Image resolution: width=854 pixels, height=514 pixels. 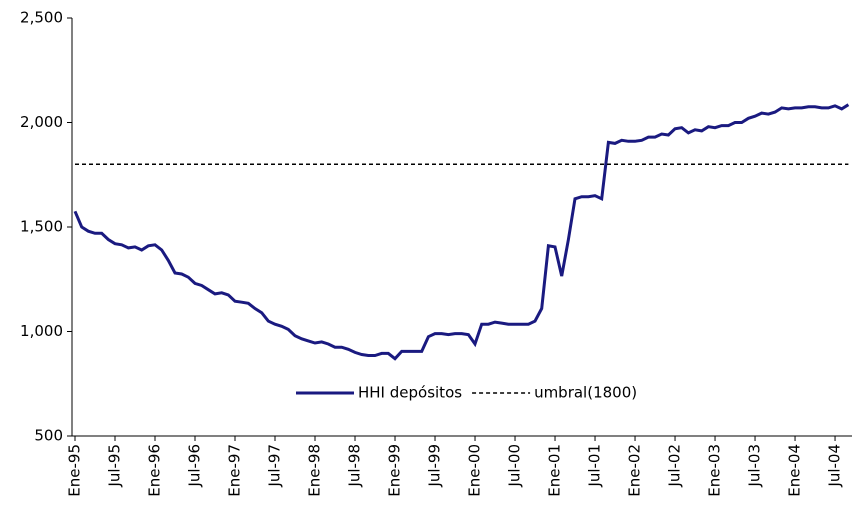 I want to click on y-tick-label: 2,000, so click(x=41, y=122).